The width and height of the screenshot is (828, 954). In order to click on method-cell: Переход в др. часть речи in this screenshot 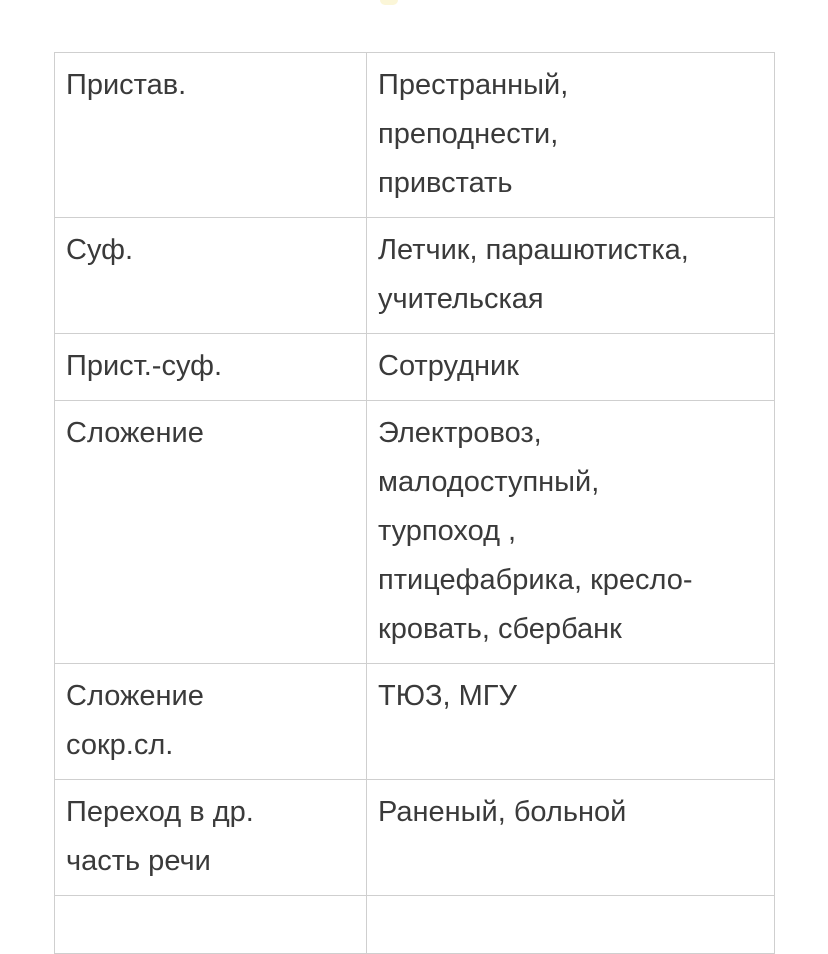, I will do `click(210, 837)`.